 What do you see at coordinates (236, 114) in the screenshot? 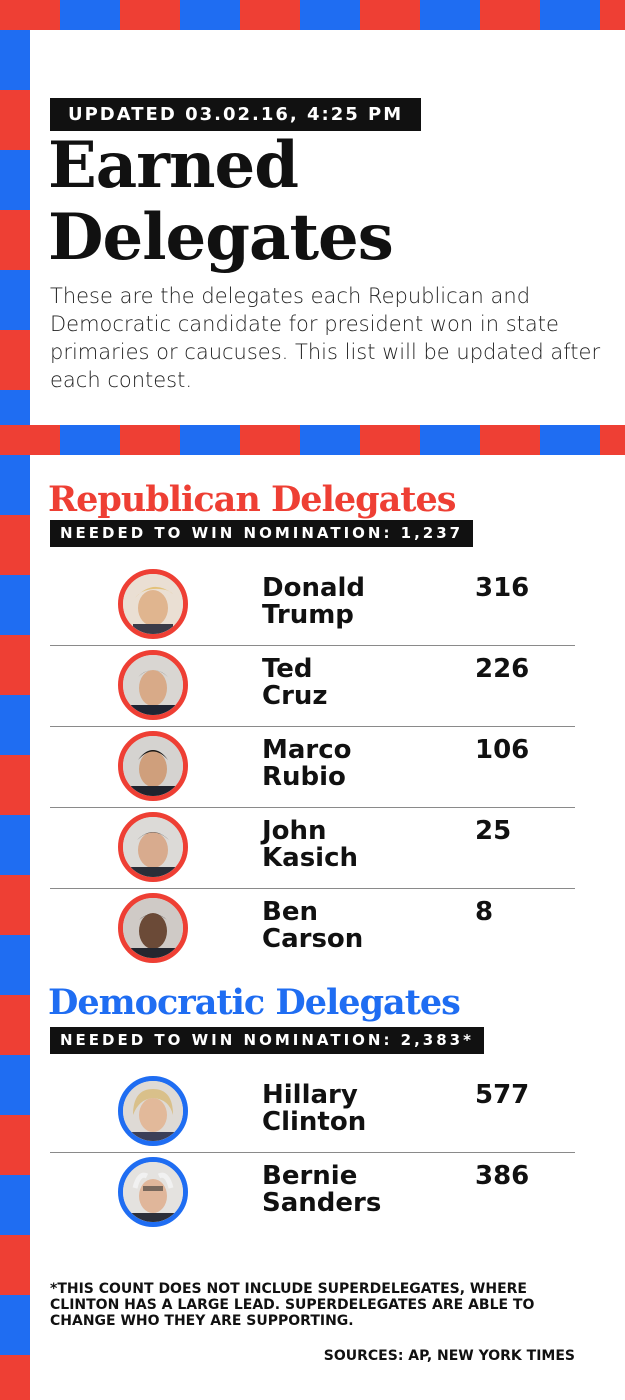
I see `updated-badge: UPDATED 03.02.16, 4:25 PM` at bounding box center [236, 114].